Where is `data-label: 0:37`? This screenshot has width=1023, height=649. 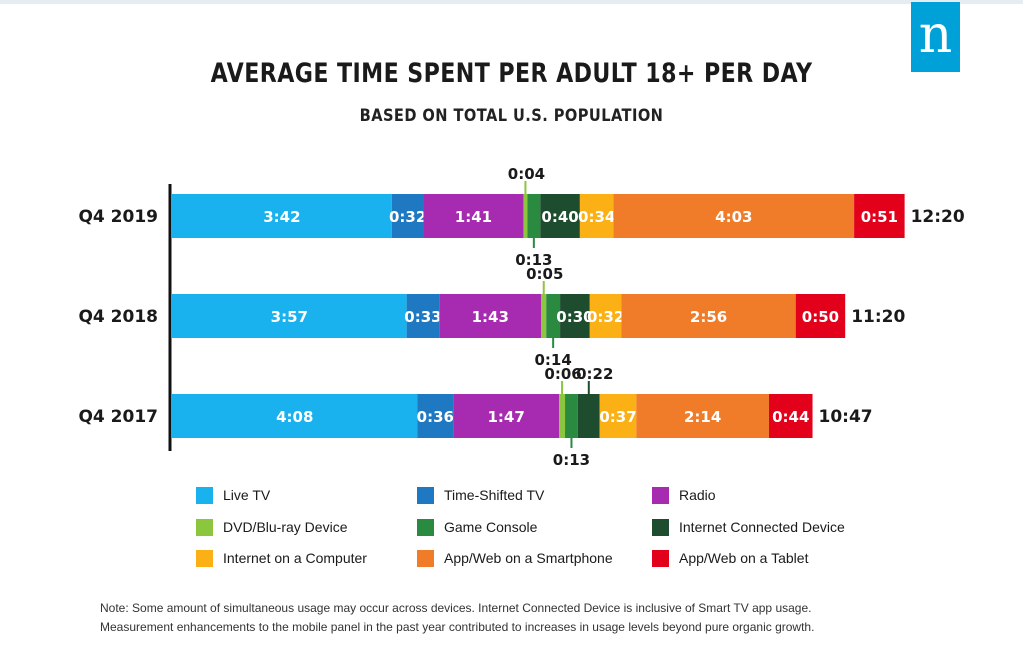
data-label: 0:37 is located at coordinates (617, 417).